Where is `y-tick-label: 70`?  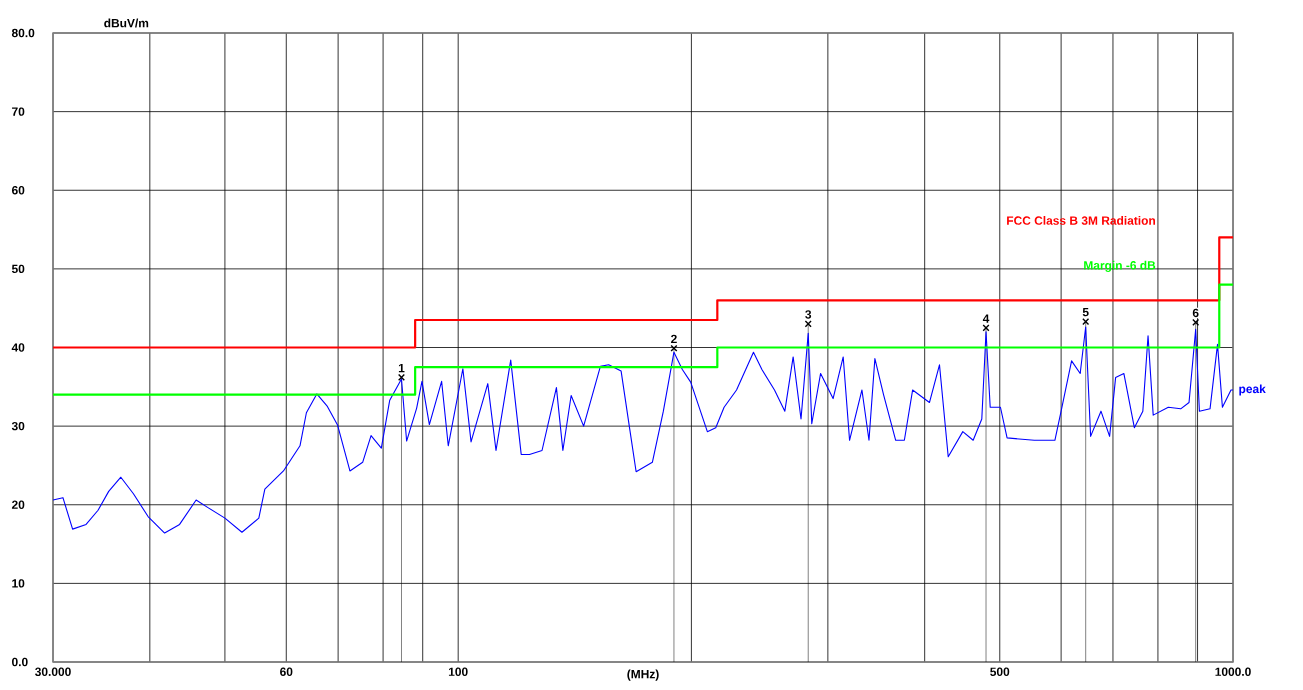
y-tick-label: 70 is located at coordinates (18, 111).